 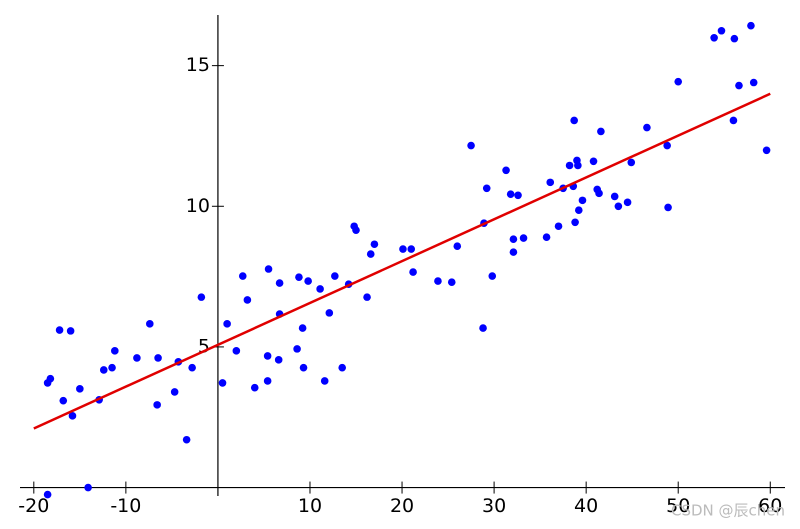 I want to click on x-tick-label: 40, so click(x=586, y=506).